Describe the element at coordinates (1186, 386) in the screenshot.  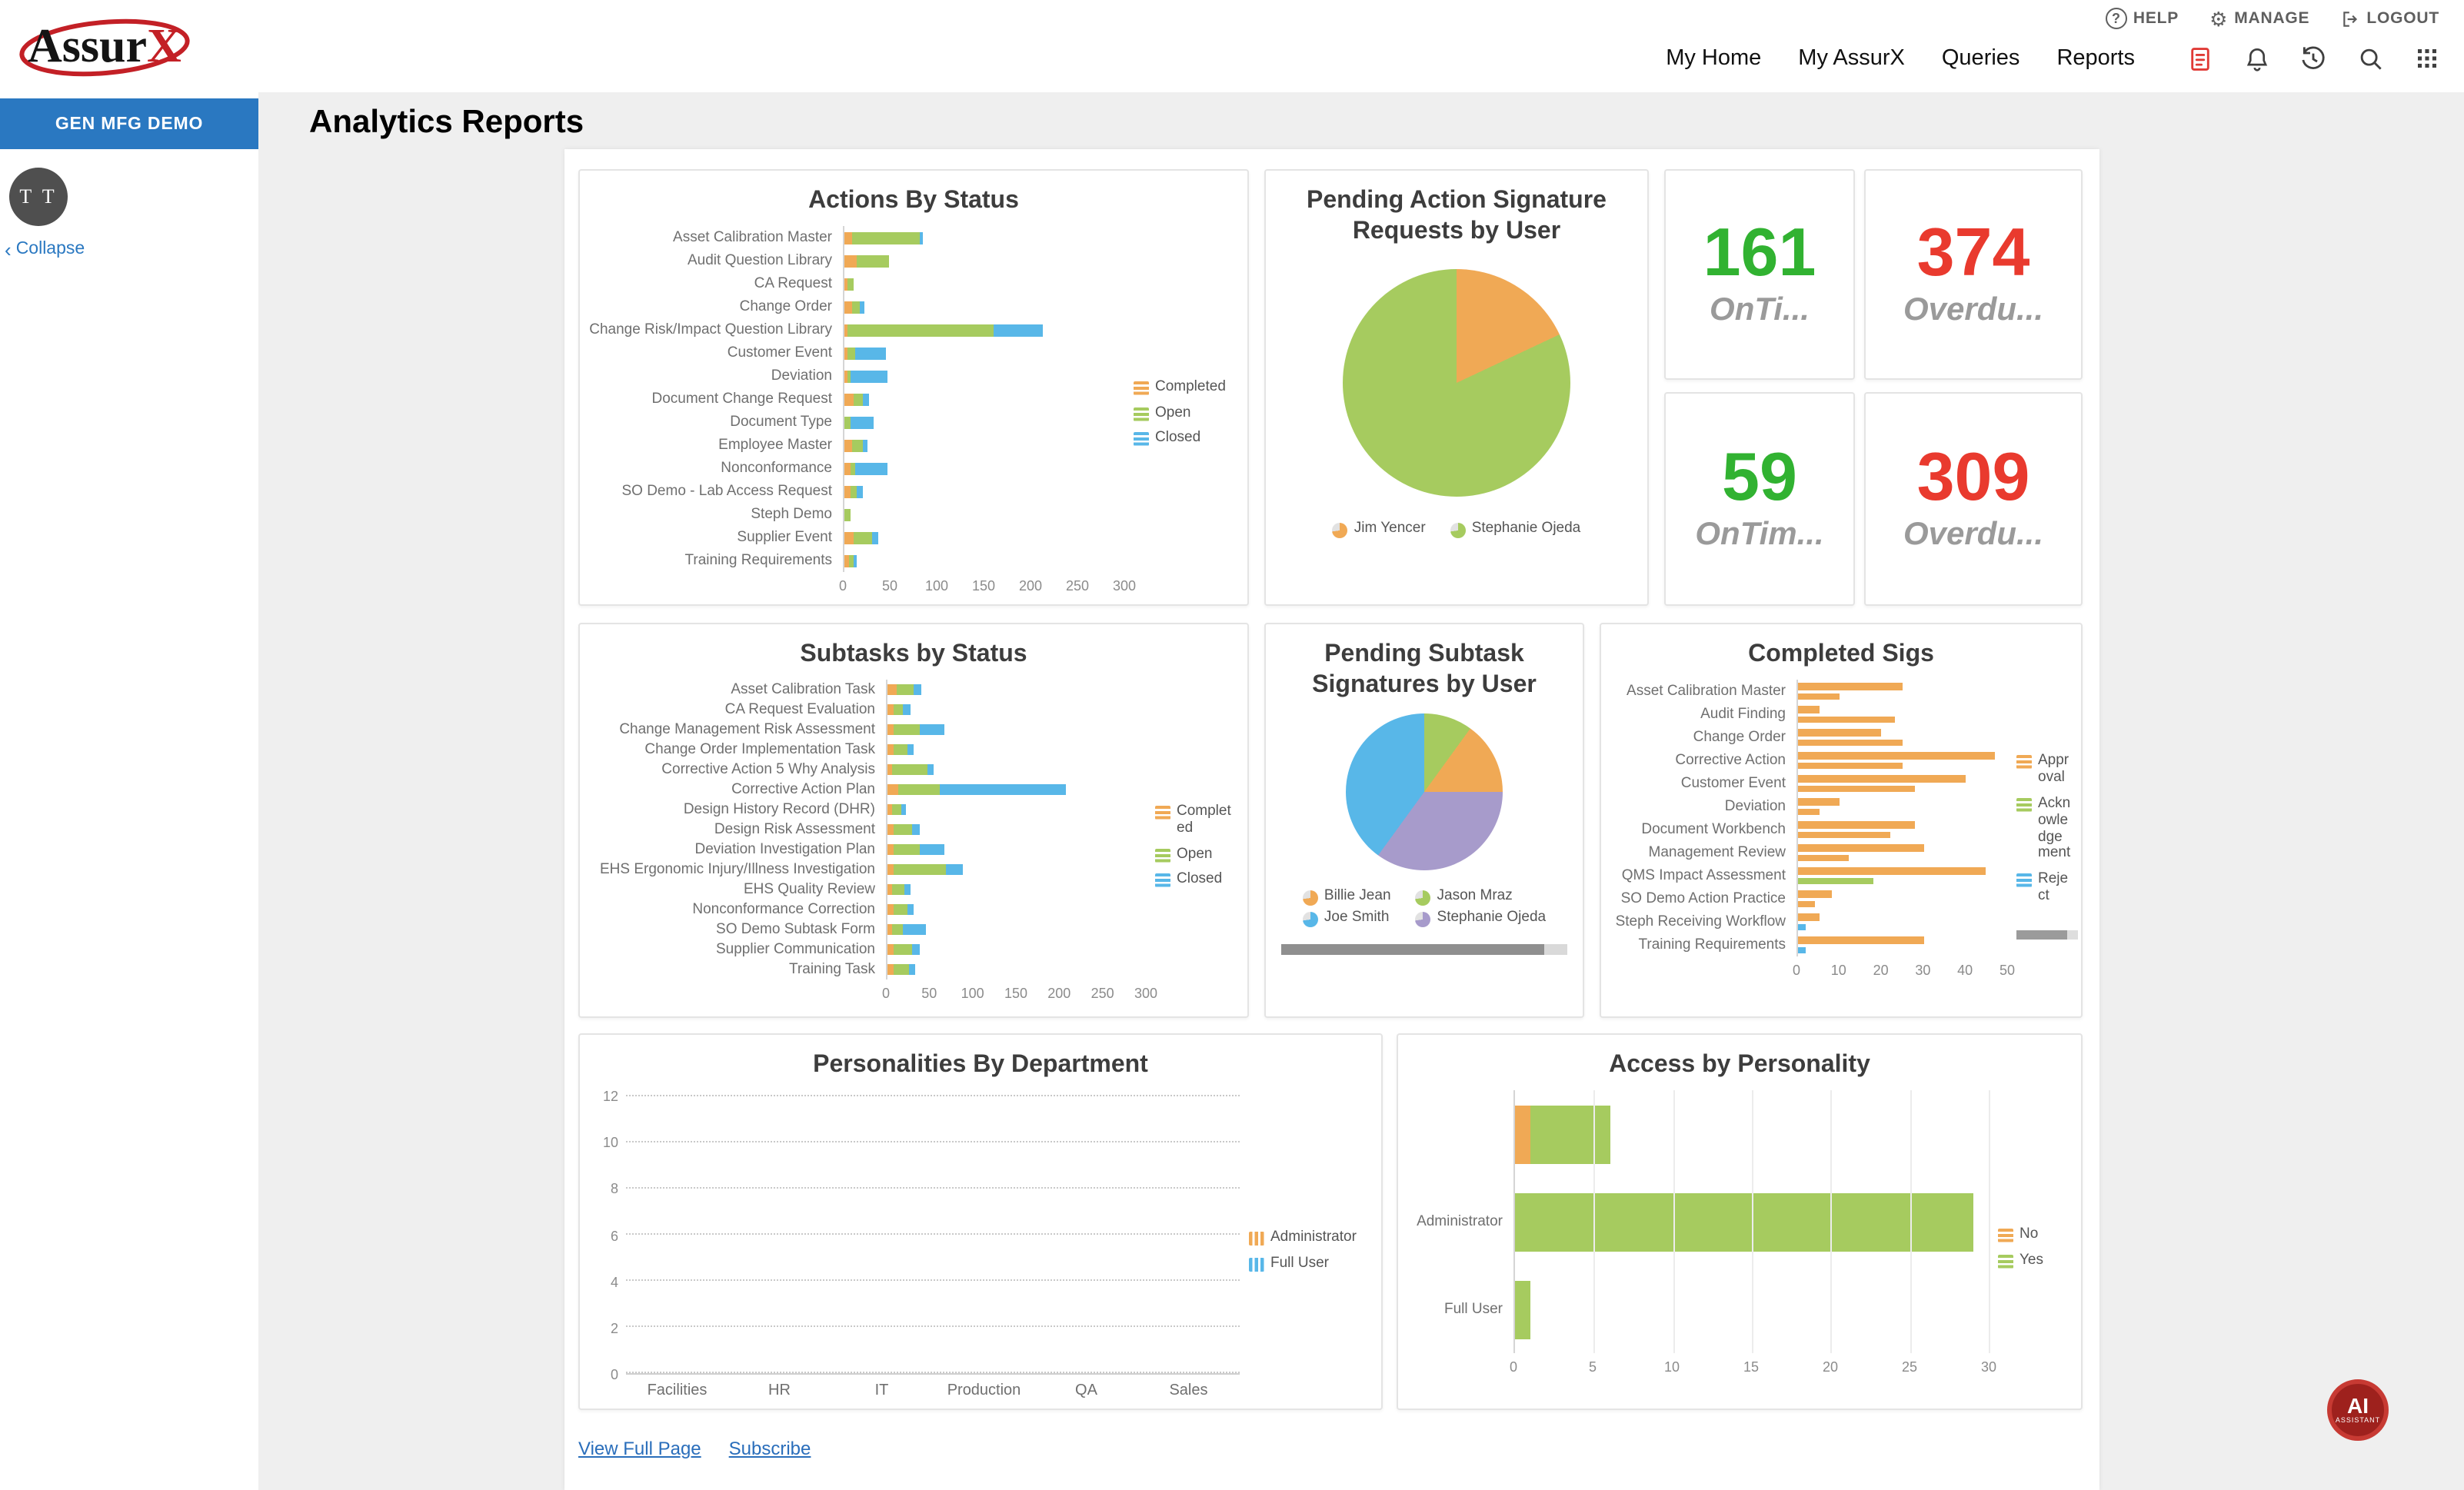
I see `legend-item: Completed` at that location.